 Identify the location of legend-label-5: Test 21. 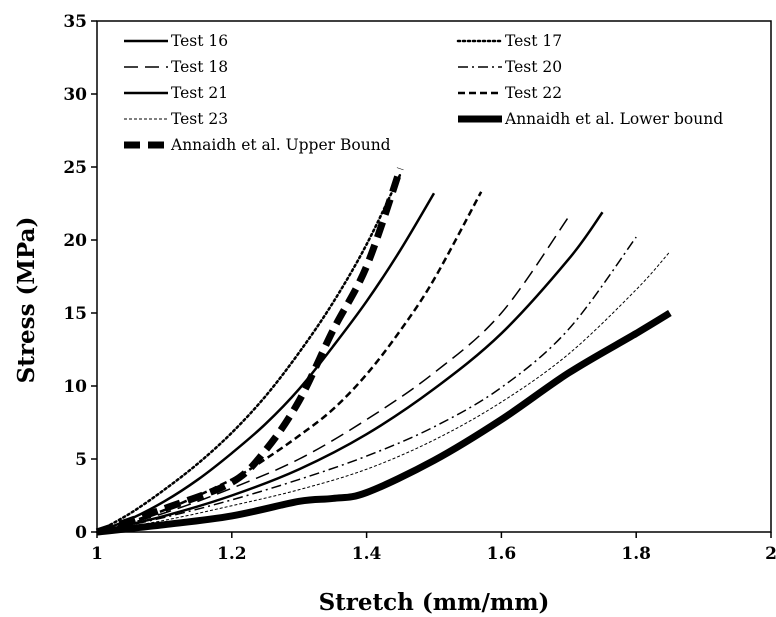
(199, 93).